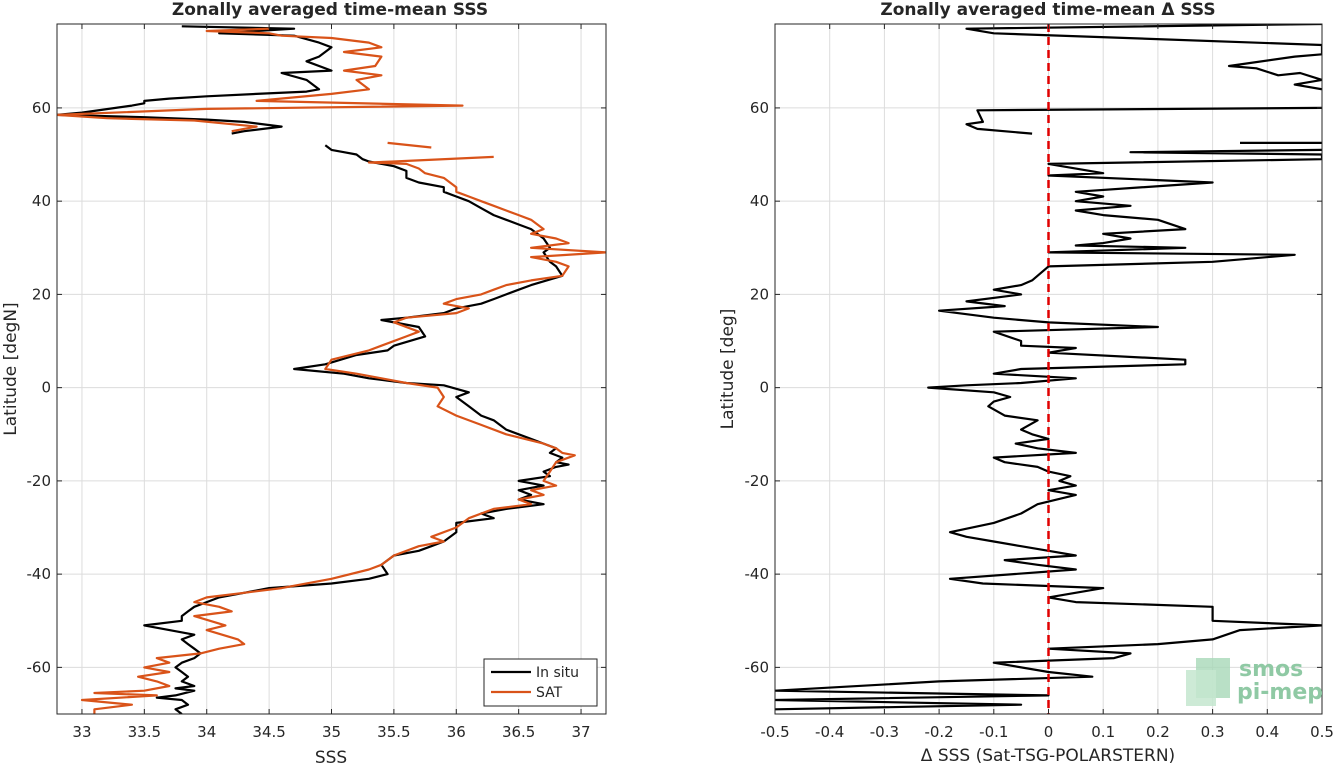  What do you see at coordinates (757, 481) in the screenshot?
I see `right-ytick-label: -20` at bounding box center [757, 481].